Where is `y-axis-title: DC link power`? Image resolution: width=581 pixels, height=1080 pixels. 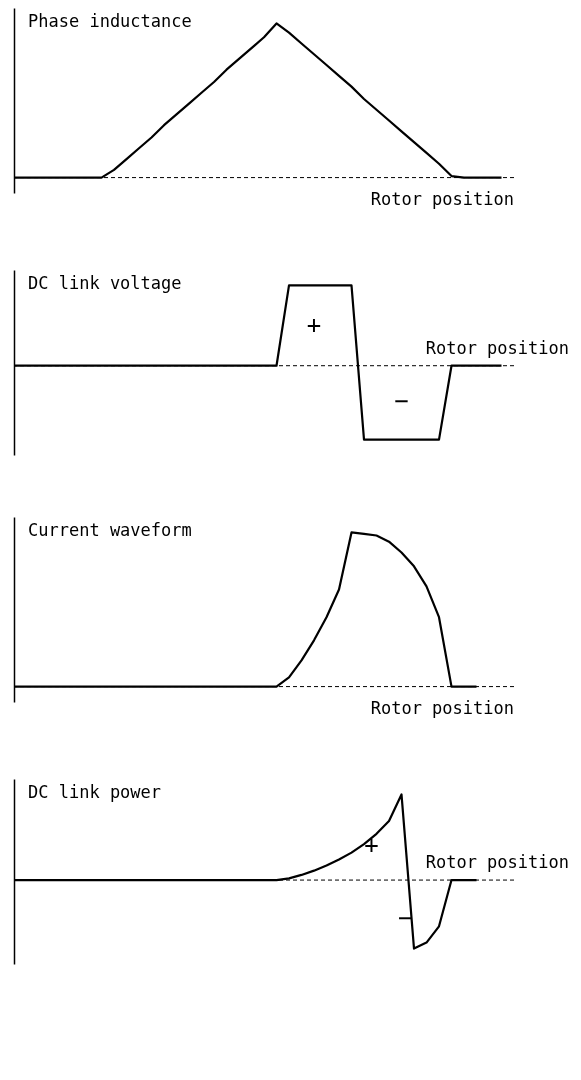
y-axis-title: DC link power is located at coordinates (95, 792).